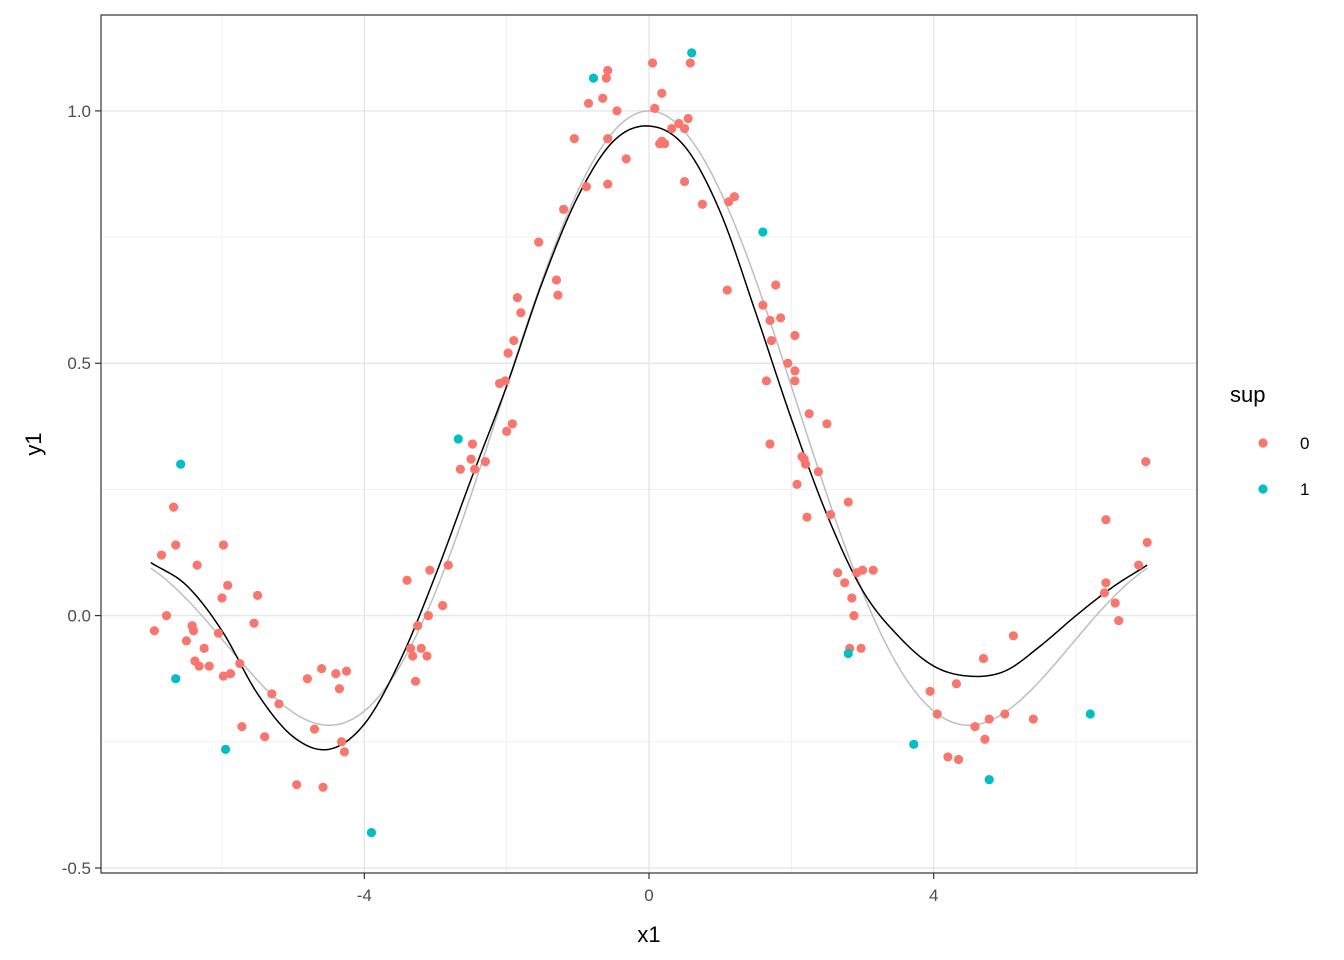 This screenshot has width=1344, height=960. Describe the element at coordinates (648, 934) in the screenshot. I see `x-axis-title: x1` at that location.